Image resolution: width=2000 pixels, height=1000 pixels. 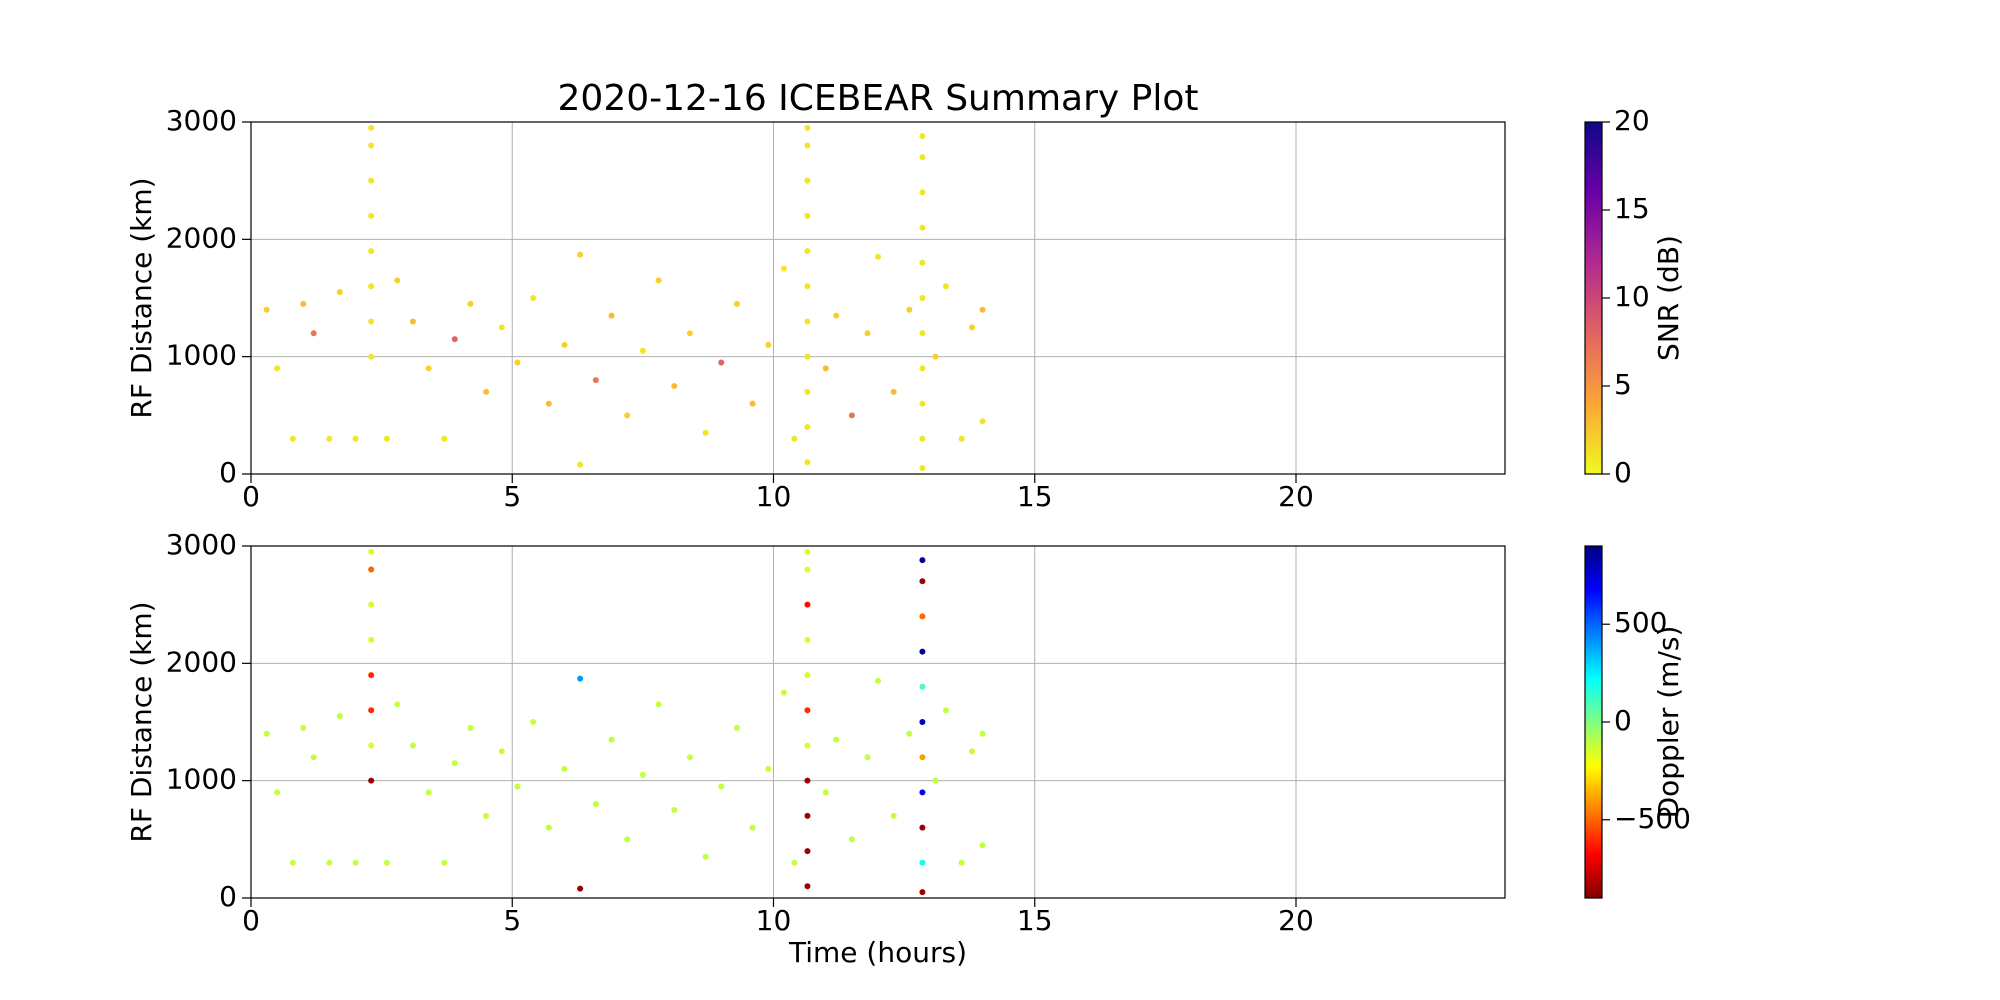 What do you see at coordinates (201, 237) in the screenshot?
I see `y-tick-label: 2000` at bounding box center [201, 237].